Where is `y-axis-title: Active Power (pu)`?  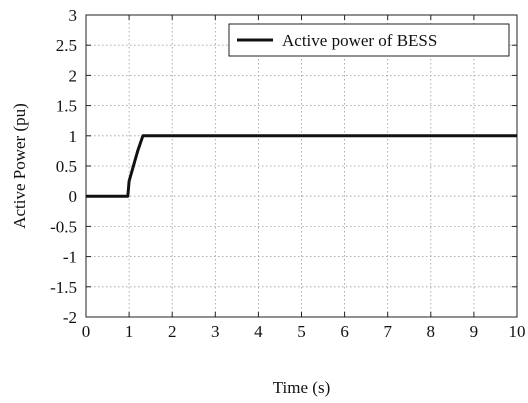 y-axis-title: Active Power (pu) is located at coordinates (19, 166).